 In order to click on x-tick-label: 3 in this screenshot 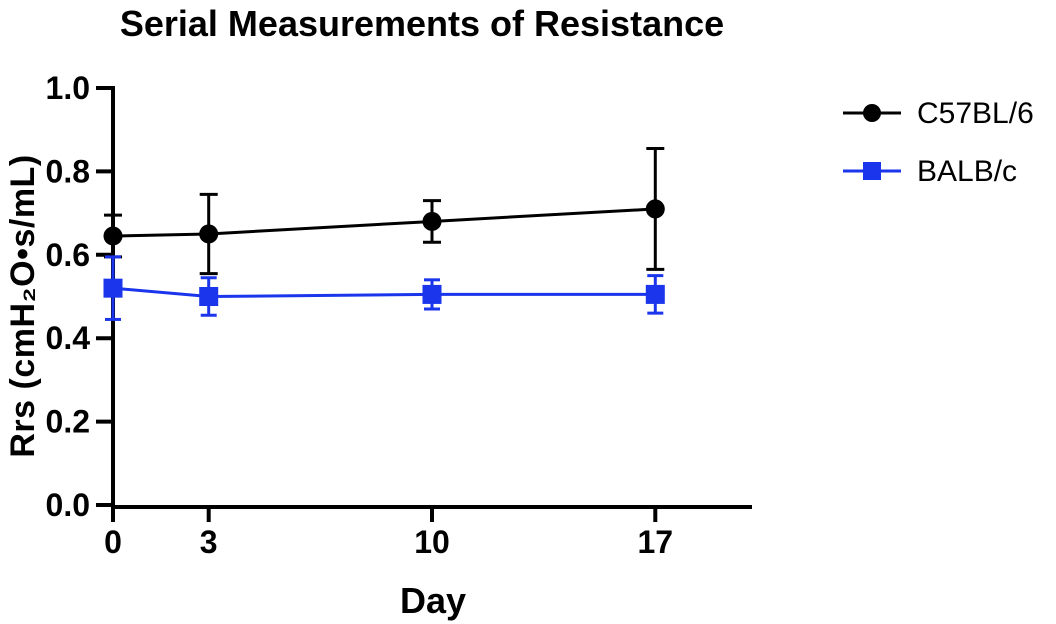, I will do `click(209, 542)`.